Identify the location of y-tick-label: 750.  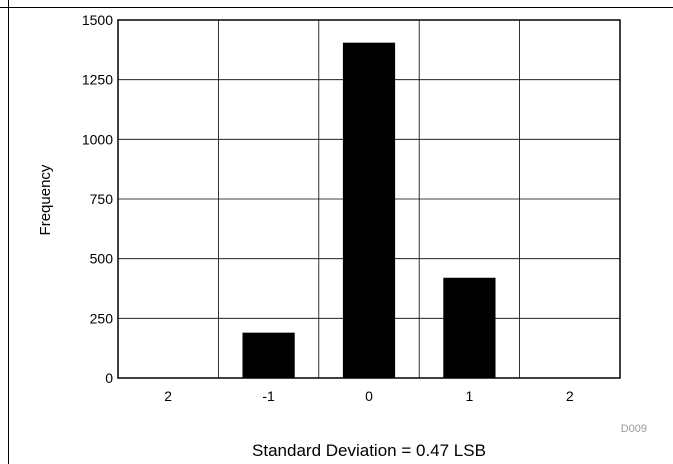
(102, 199).